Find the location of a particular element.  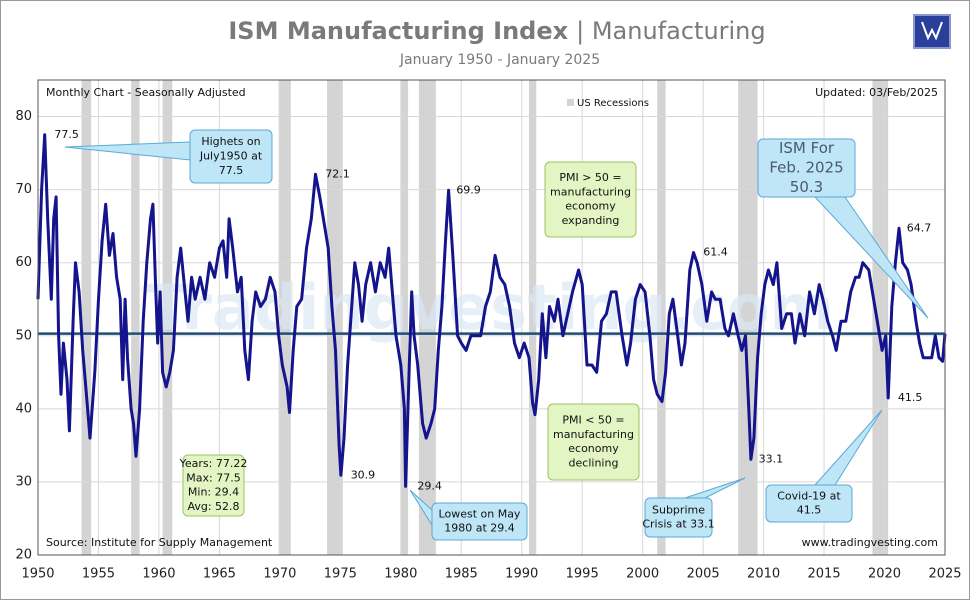

x-tick-label: 1990 is located at coordinates (521, 574).